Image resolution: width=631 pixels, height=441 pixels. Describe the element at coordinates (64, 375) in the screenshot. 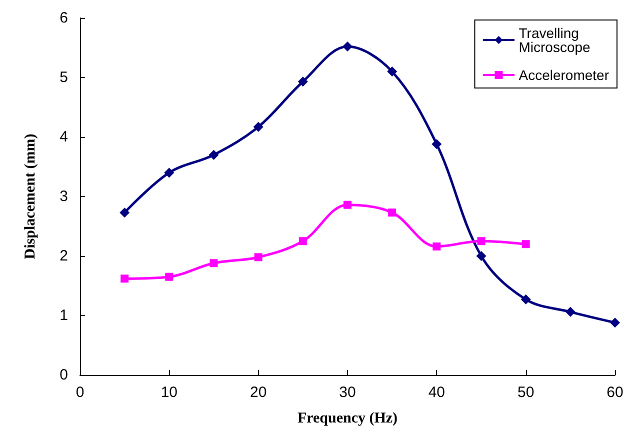

I see `y-tick-label: 0` at that location.